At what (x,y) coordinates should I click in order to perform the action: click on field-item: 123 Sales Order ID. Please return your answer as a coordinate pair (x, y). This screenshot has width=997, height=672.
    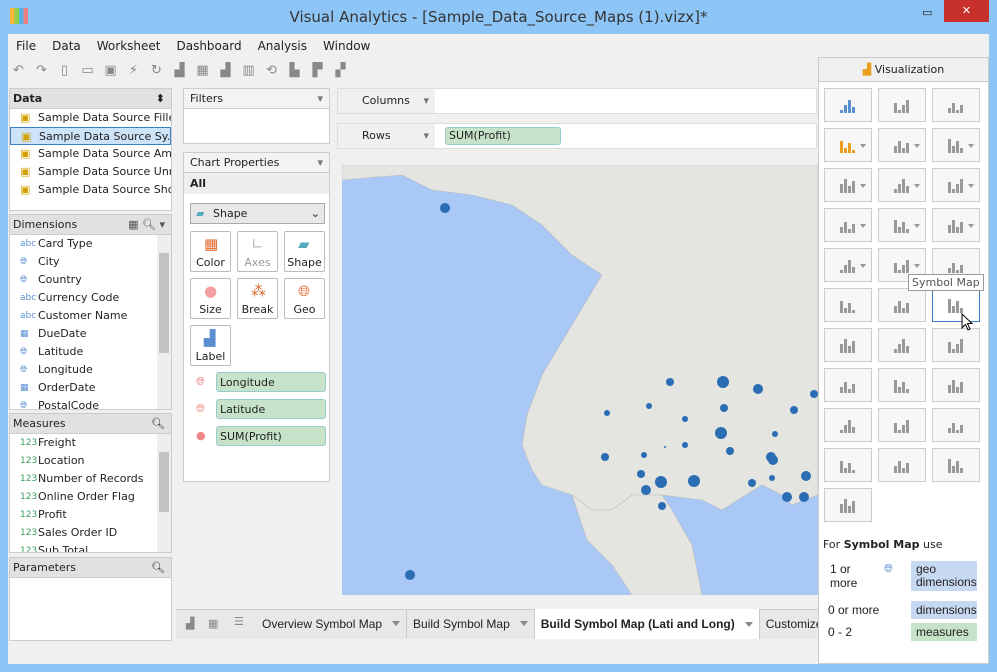
    Looking at the image, I should click on (90, 533).